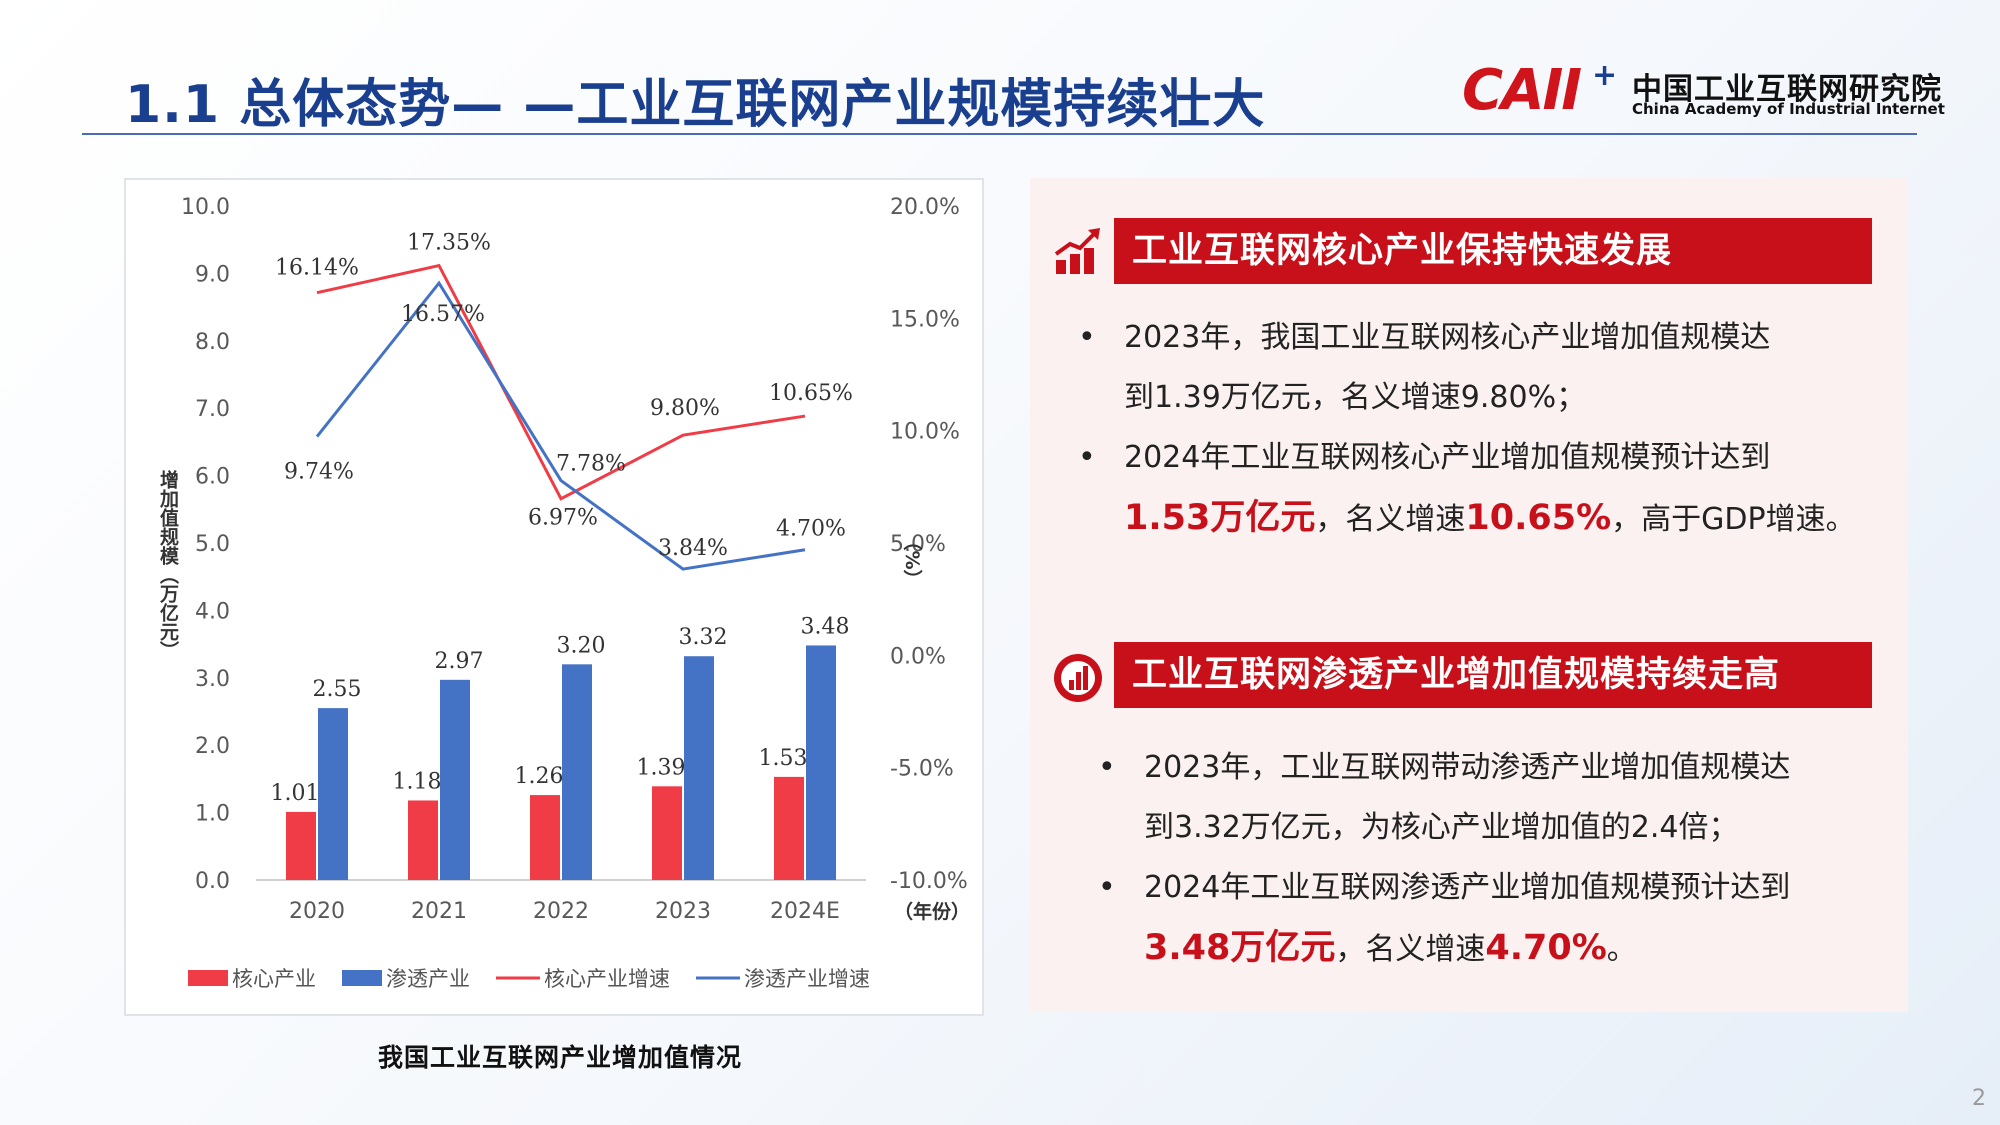 Image resolution: width=2000 pixels, height=1125 pixels. I want to click on highlight-value: 10.65%, so click(1538, 518).